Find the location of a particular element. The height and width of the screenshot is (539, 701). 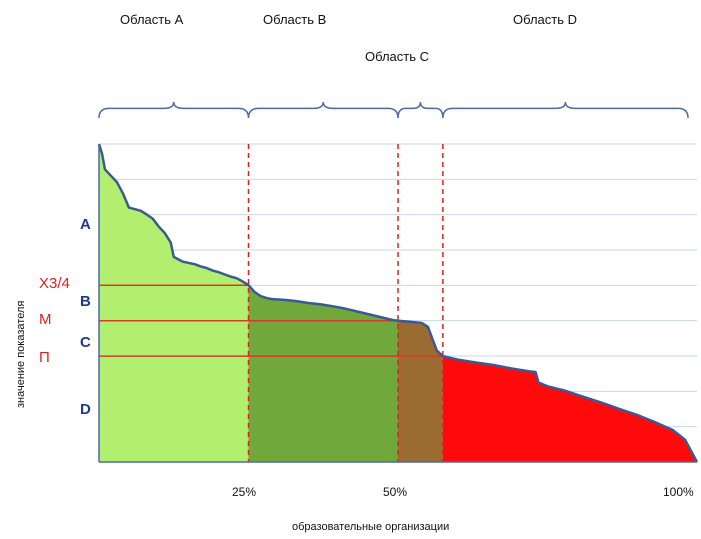

region-braces is located at coordinates (393, 110).